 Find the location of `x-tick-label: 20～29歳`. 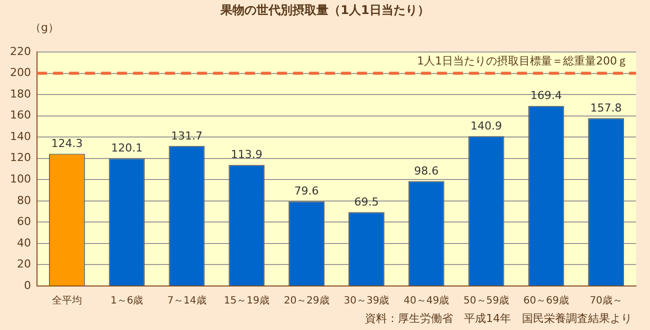

x-tick-label: 20～29歳 is located at coordinates (307, 300).